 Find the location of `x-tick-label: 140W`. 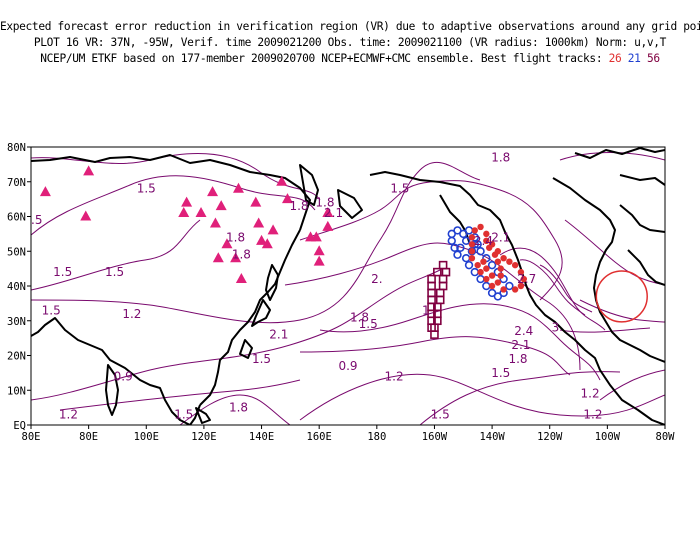

x-tick-label: 140W is located at coordinates (492, 437).